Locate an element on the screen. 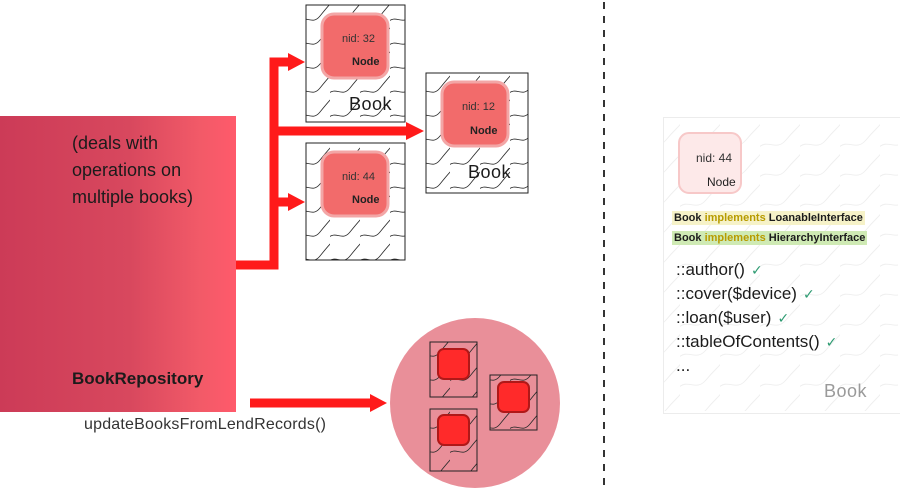 The image size is (900, 490). repository-description-line: multiple books) is located at coordinates (133, 197).